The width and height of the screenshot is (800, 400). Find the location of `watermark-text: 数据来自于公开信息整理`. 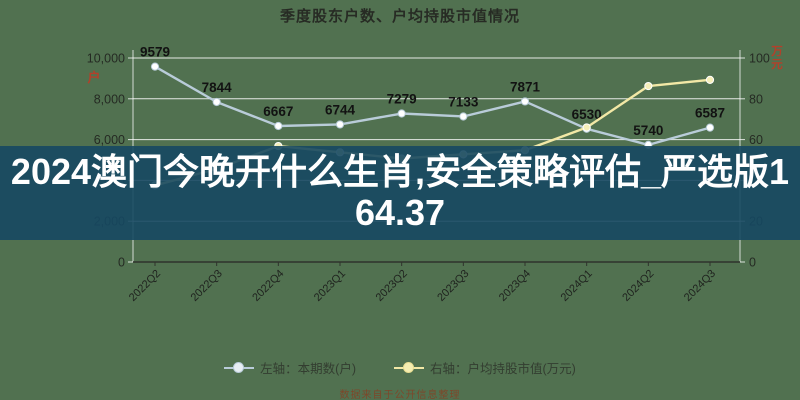

watermark-text: 数据来自于公开信息整理 is located at coordinates (400, 395).